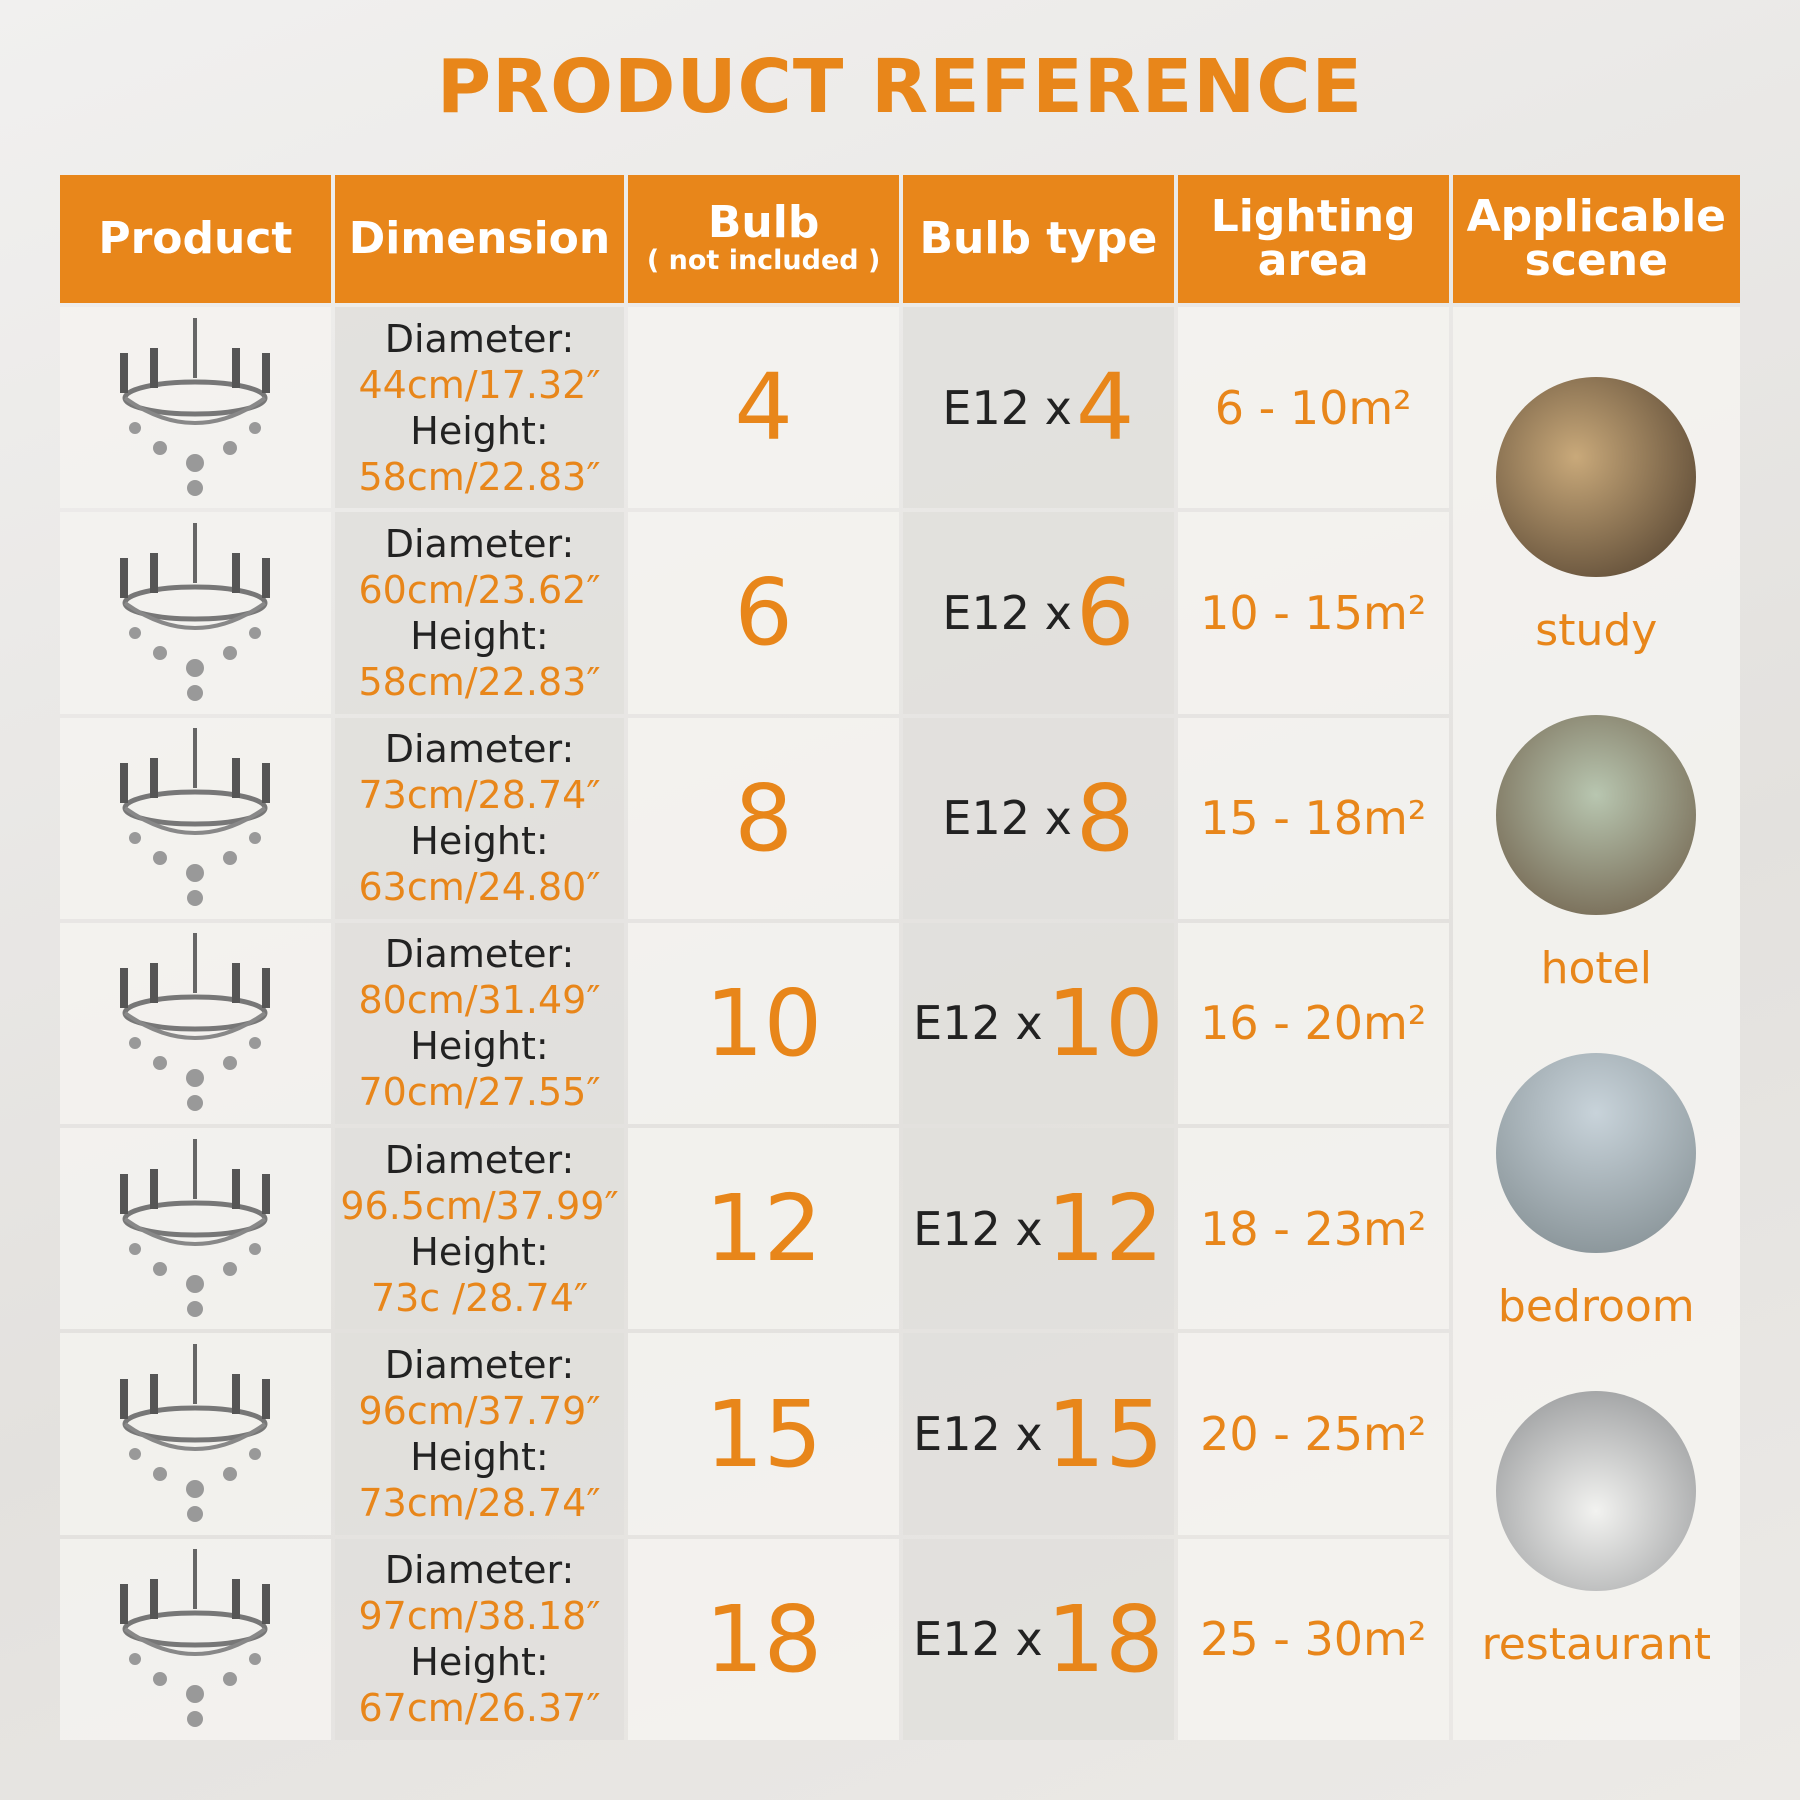 Image resolution: width=1800 pixels, height=1800 pixels. Describe the element at coordinates (479, 1708) in the screenshot. I see `height: 67cm/26.37″` at that location.